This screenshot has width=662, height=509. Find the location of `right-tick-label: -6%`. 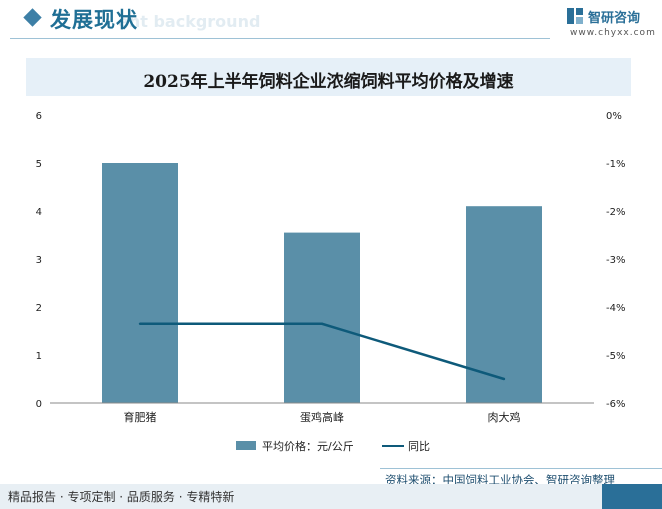

right-tick-label: -6% is located at coordinates (615, 404).